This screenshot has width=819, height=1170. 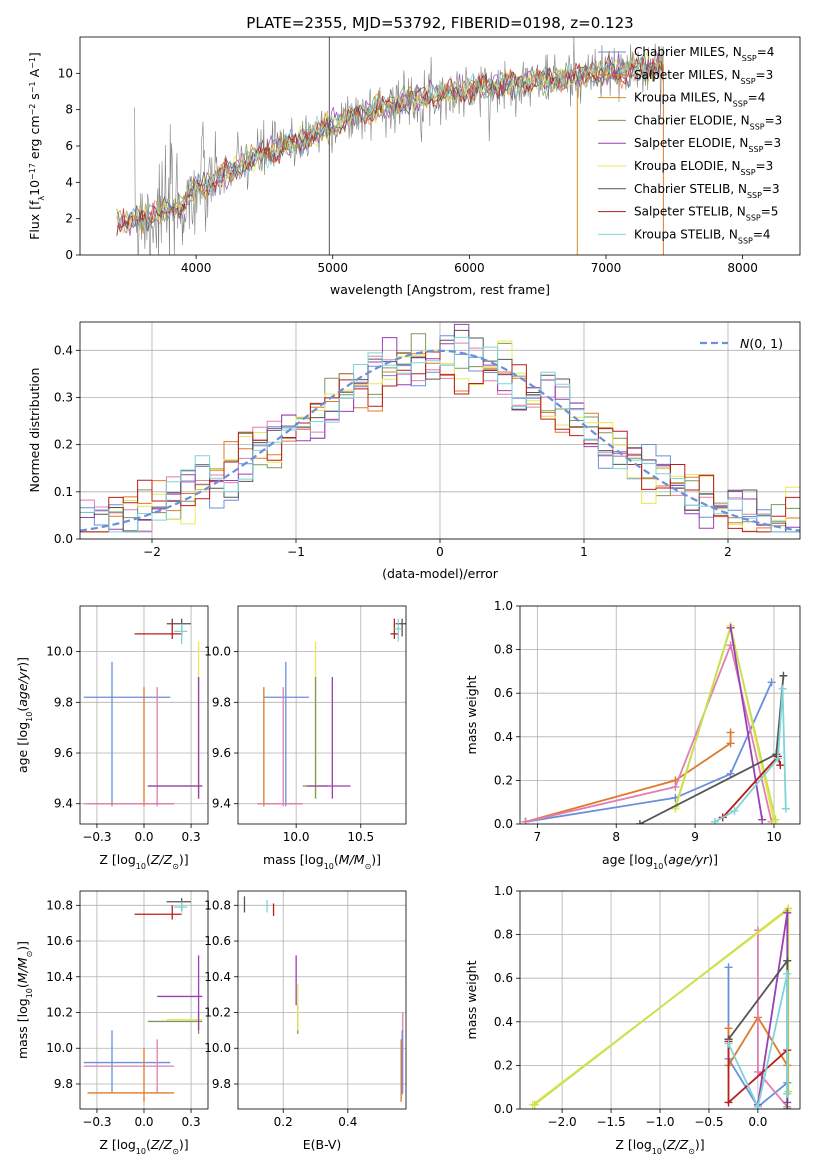 I want to click on panel-mass-age: 10.0 10.5 9.4 9.6 9.8 10.0 mass [log10(M/M⊙)], so click(x=305, y=738).